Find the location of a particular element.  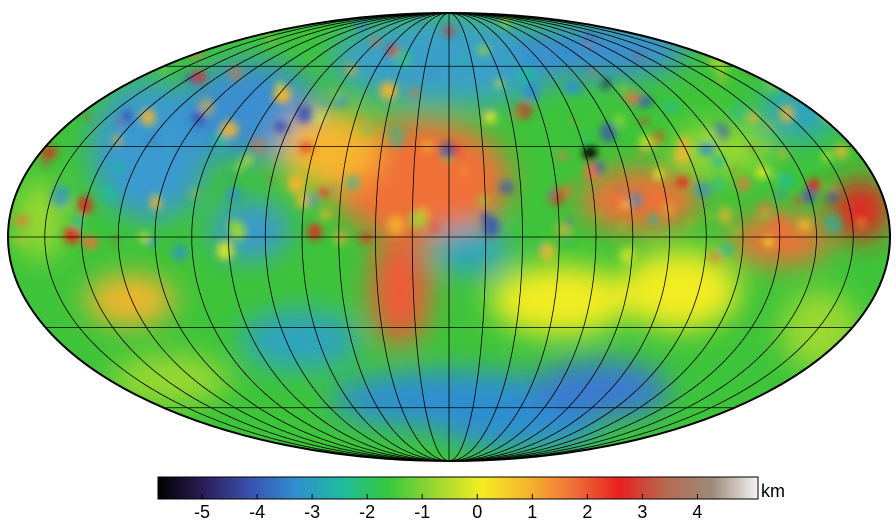

colorbar-tick-label: -1 is located at coordinates (422, 512).